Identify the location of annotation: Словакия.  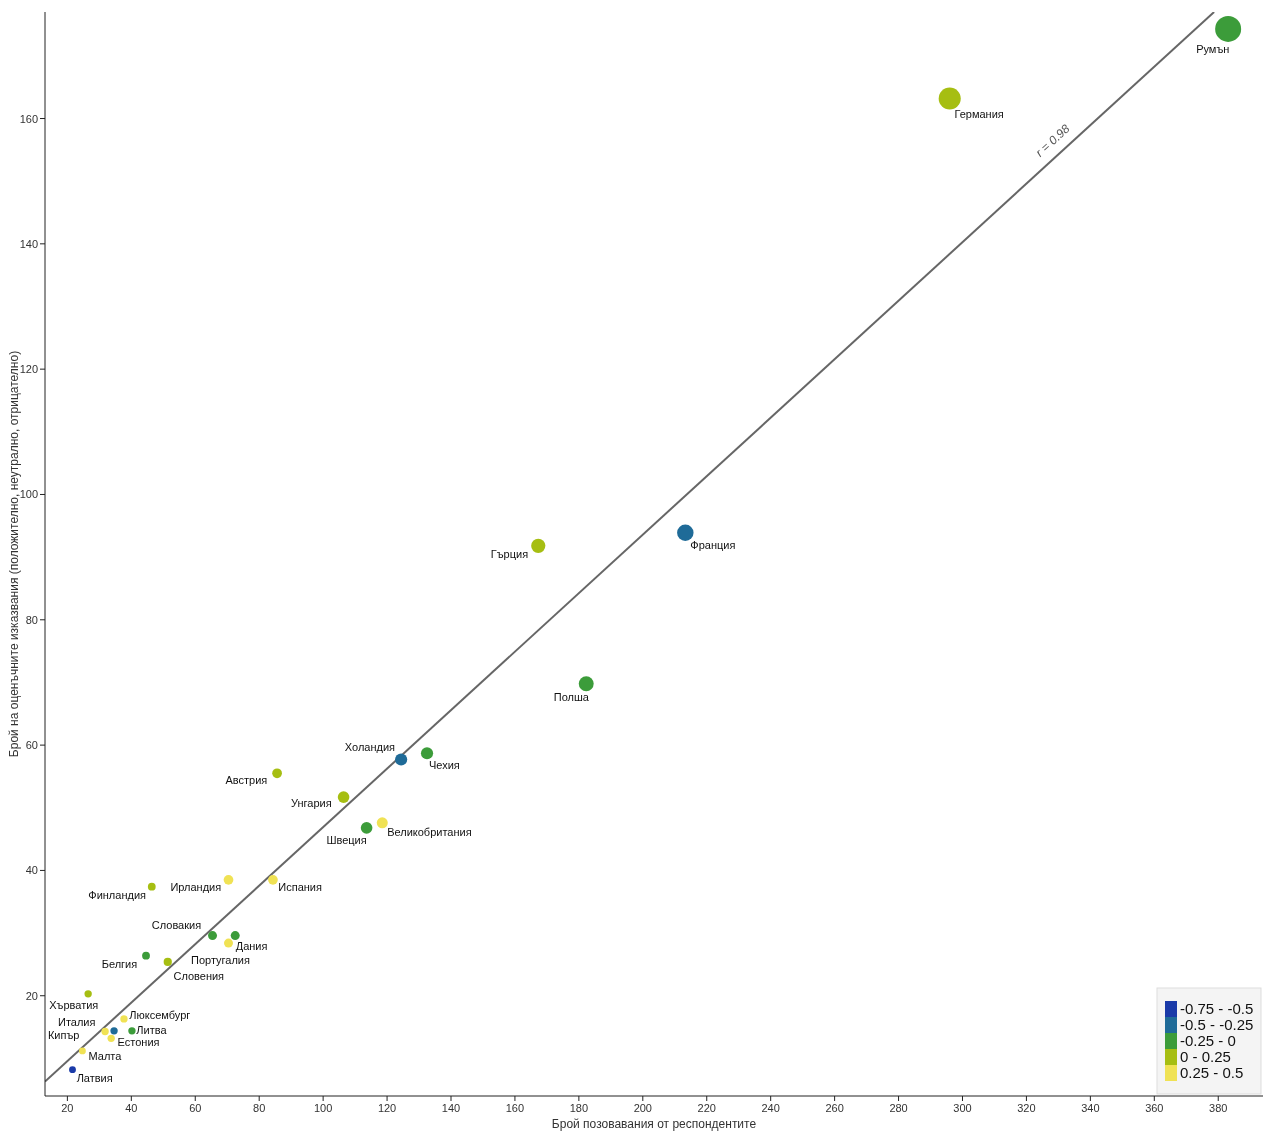
(176, 925).